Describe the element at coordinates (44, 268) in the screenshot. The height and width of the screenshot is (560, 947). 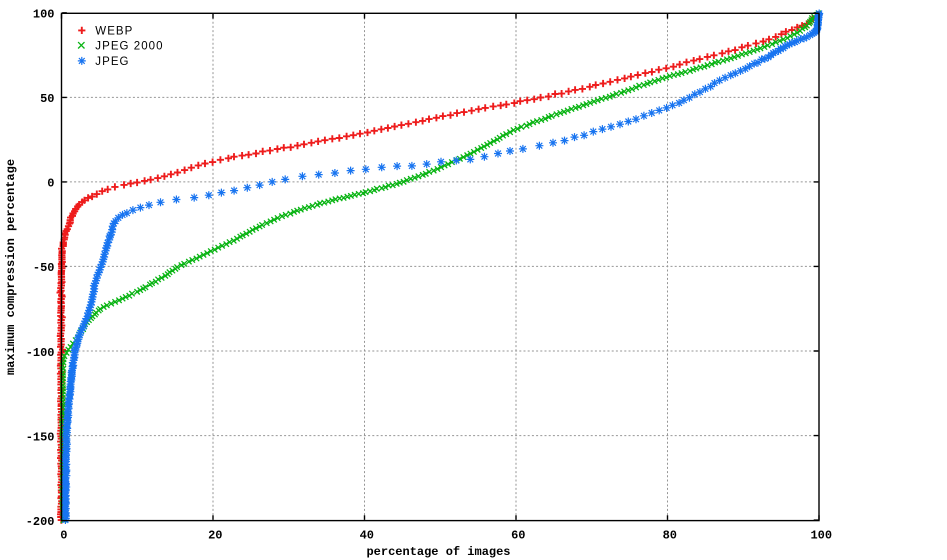
I see `svg-text: -50` at that location.